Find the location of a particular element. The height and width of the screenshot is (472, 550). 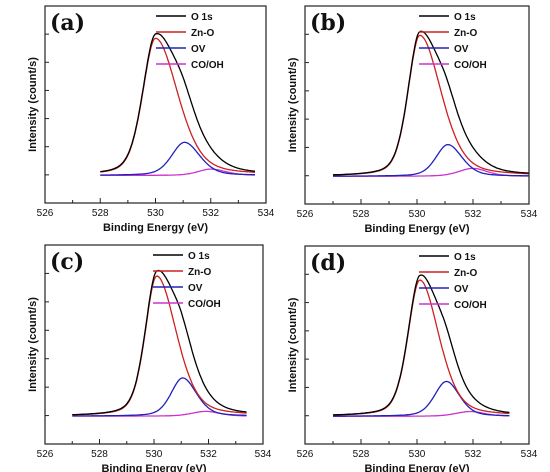

panel-label: (b) is located at coordinates (328, 23).